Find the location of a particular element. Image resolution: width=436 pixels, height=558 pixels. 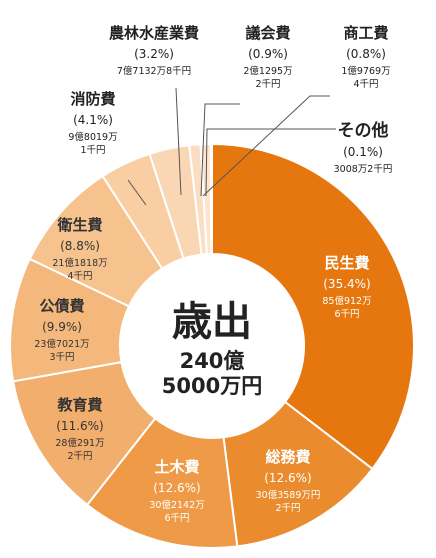

leader-lines is located at coordinates (231, 146).